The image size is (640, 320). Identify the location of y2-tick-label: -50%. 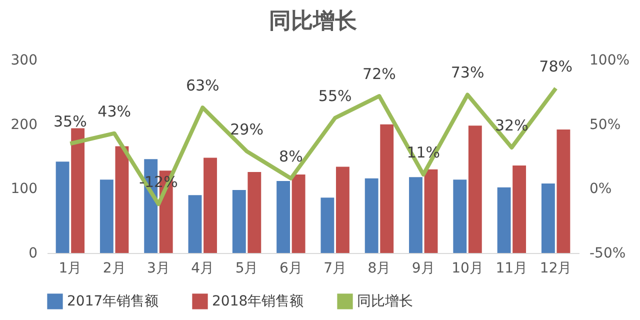
(608, 254).